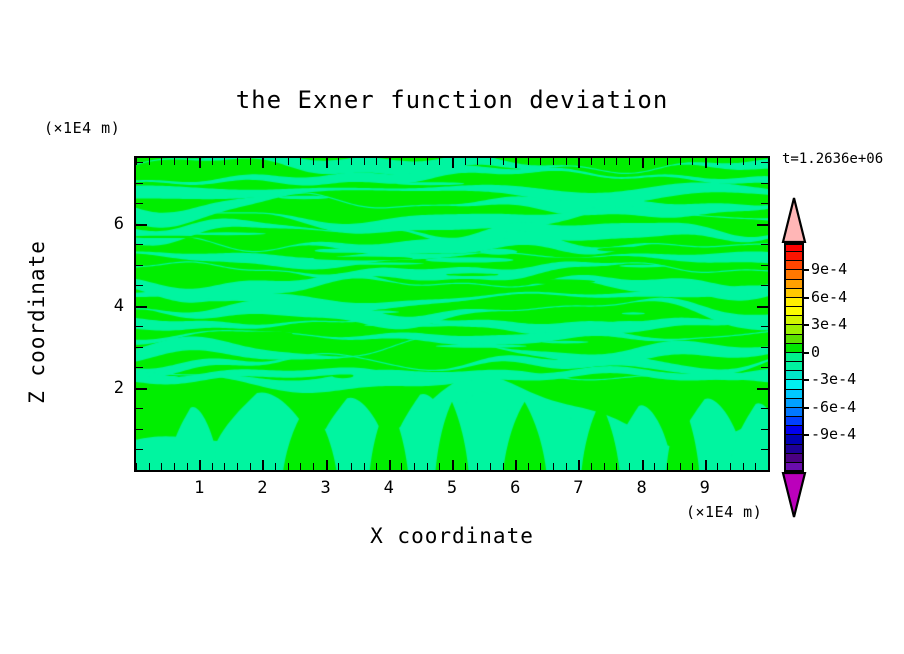 The height and width of the screenshot is (654, 904). What do you see at coordinates (724, 512) in the screenshot?
I see `x-axis-unit-label: (×1E4 m)` at bounding box center [724, 512].